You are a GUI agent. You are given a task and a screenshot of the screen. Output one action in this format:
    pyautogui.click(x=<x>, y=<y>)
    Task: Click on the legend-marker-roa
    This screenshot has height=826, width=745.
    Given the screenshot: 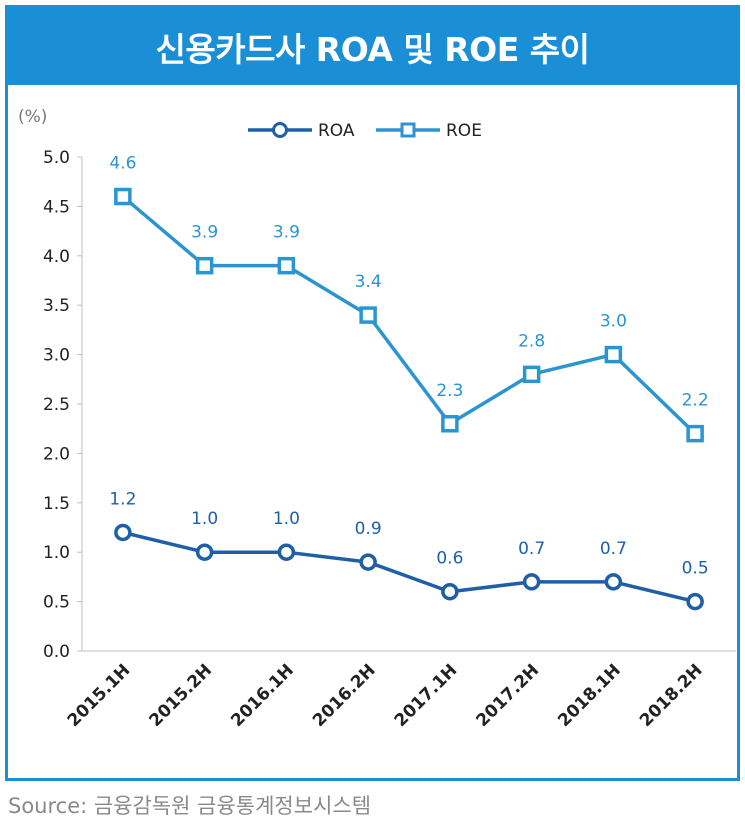 What is the action you would take?
    pyautogui.click(x=280, y=130)
    